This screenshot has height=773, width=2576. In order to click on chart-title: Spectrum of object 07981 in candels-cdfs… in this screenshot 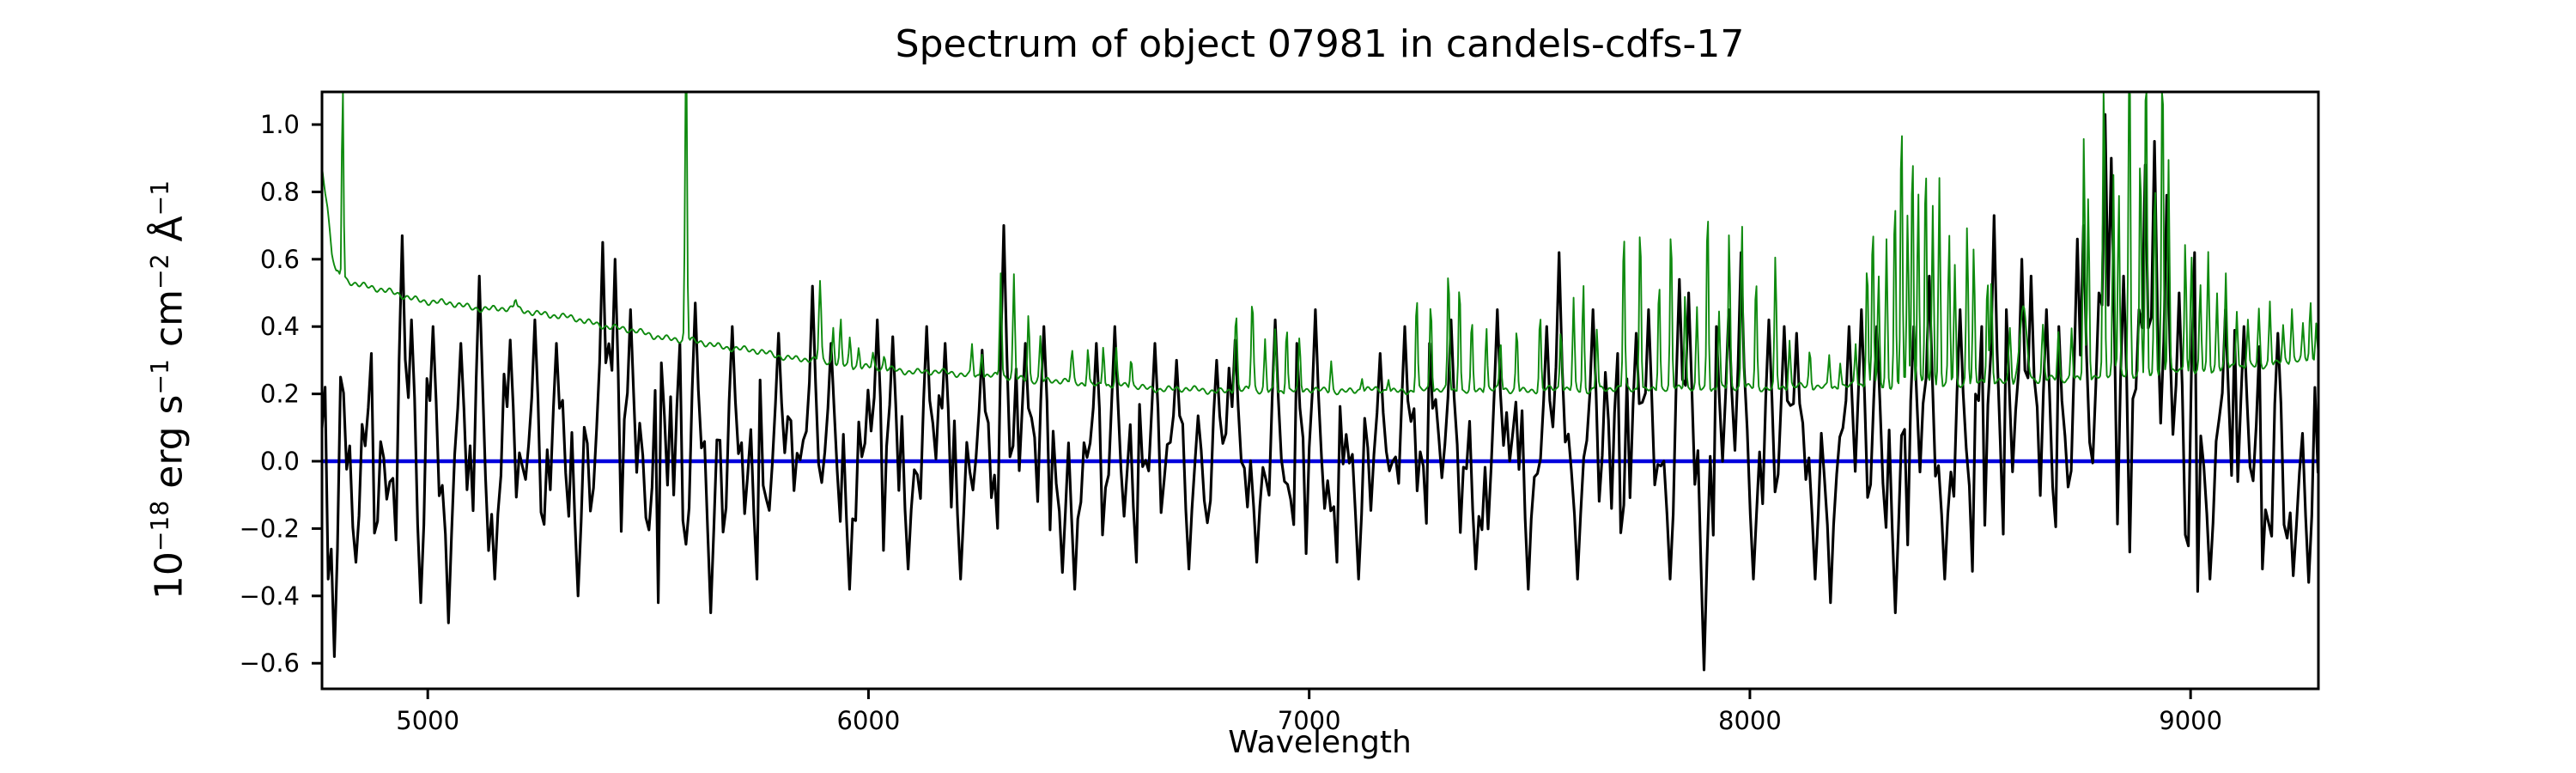, I will do `click(1320, 44)`.